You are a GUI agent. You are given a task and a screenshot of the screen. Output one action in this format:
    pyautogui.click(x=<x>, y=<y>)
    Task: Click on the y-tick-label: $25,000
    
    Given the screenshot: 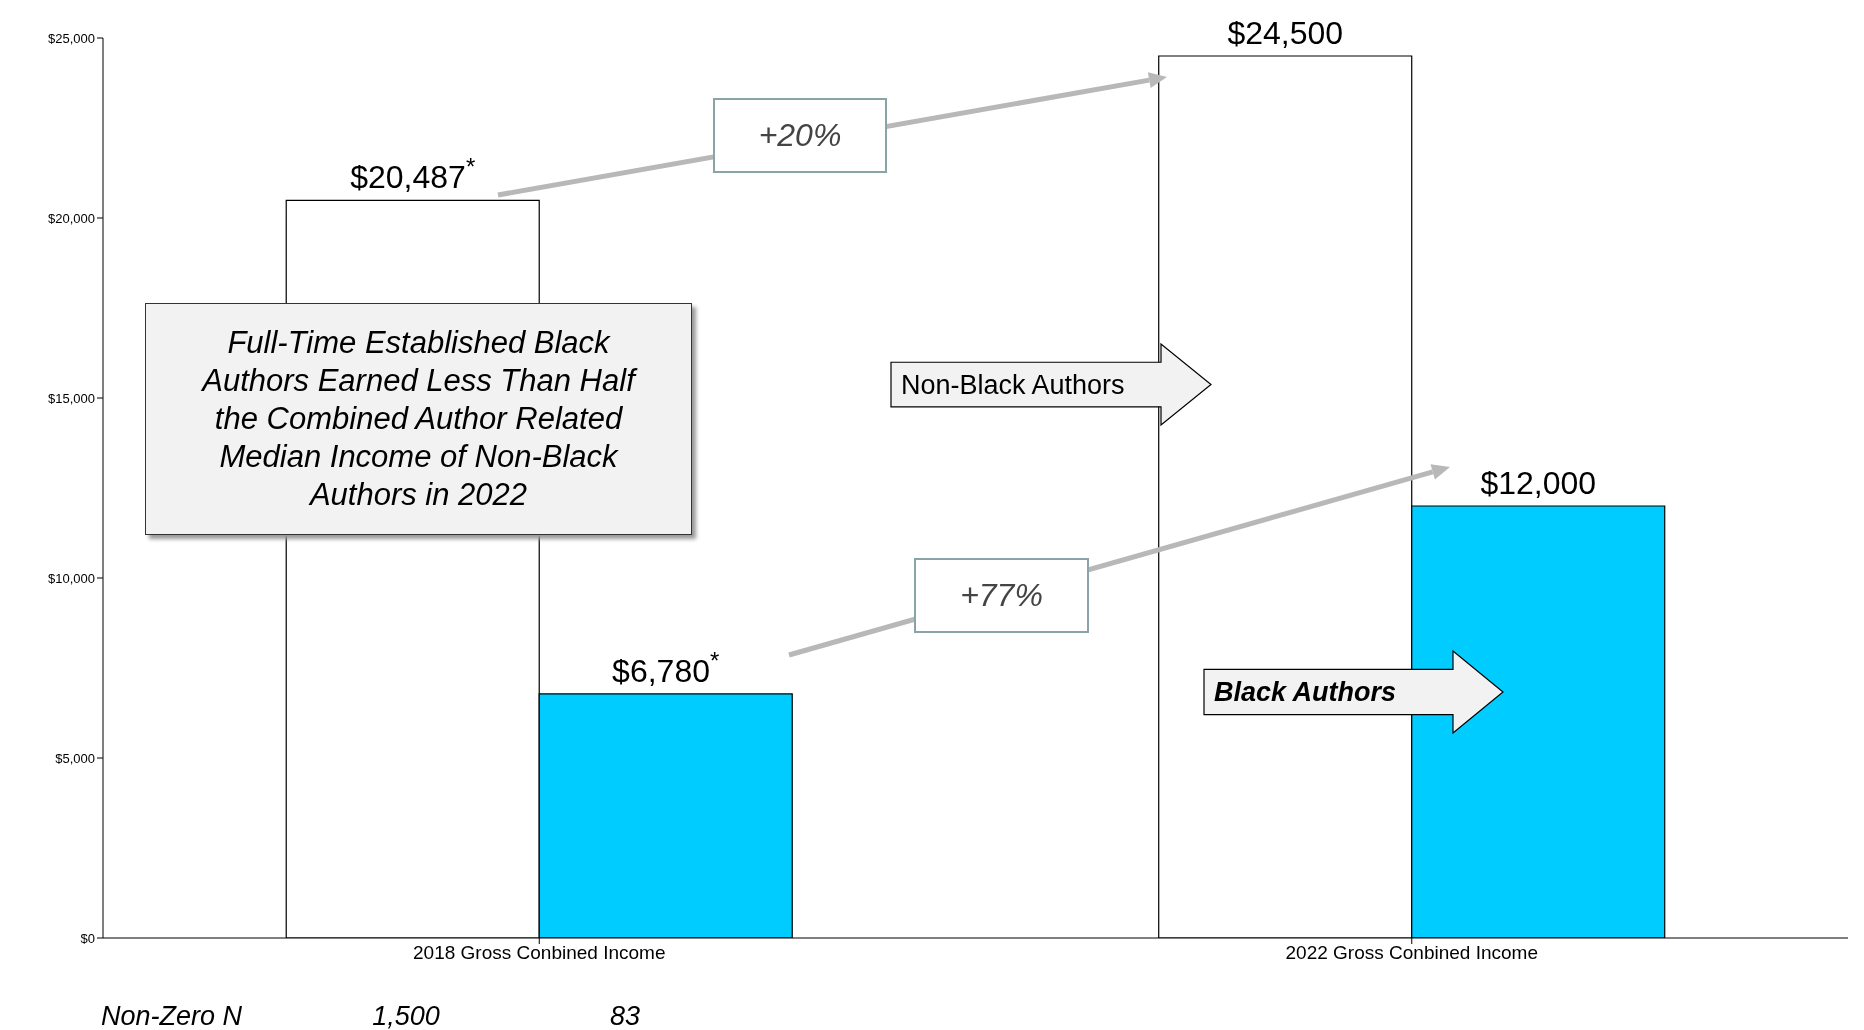 What is the action you would take?
    pyautogui.click(x=71, y=38)
    